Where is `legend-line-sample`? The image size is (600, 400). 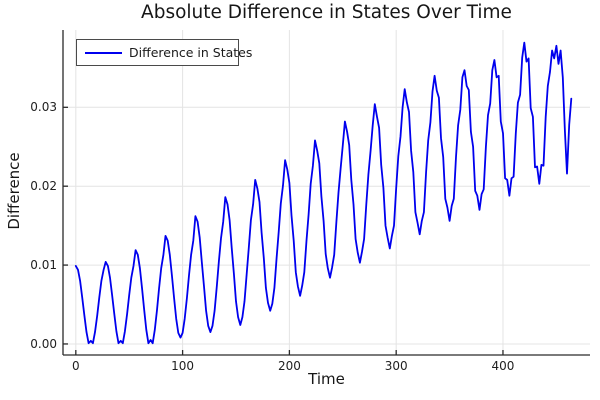 legend-line-sample is located at coordinates (103, 52).